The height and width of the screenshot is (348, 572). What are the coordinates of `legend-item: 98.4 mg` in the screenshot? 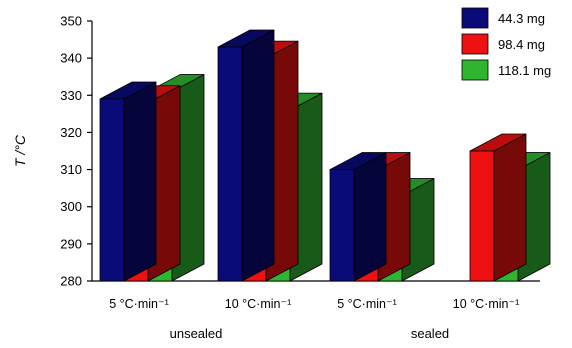 It's located at (503, 44).